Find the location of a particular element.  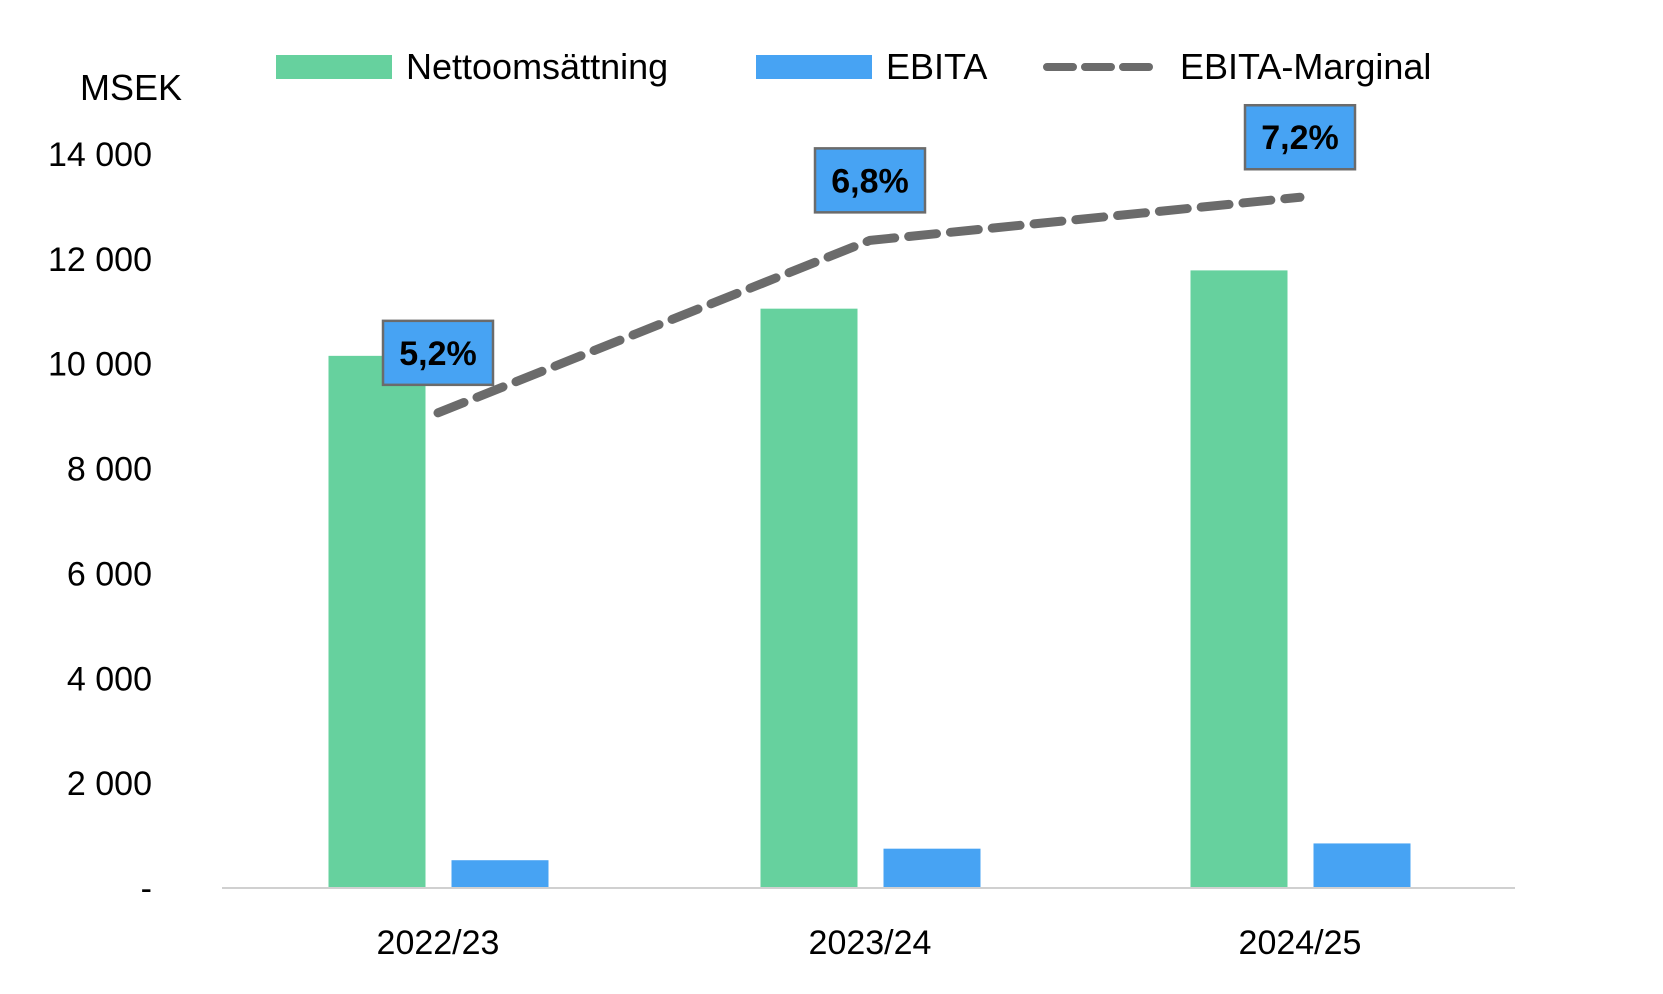

y-tick-label: 6 000 is located at coordinates (109, 574).